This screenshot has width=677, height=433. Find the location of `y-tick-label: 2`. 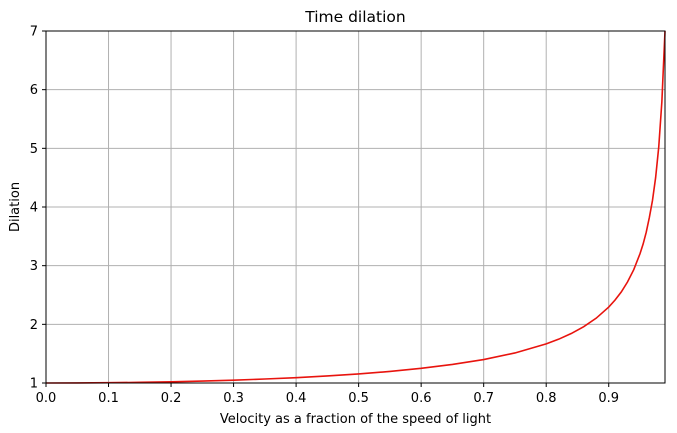

y-tick-label: 2 is located at coordinates (34, 325).